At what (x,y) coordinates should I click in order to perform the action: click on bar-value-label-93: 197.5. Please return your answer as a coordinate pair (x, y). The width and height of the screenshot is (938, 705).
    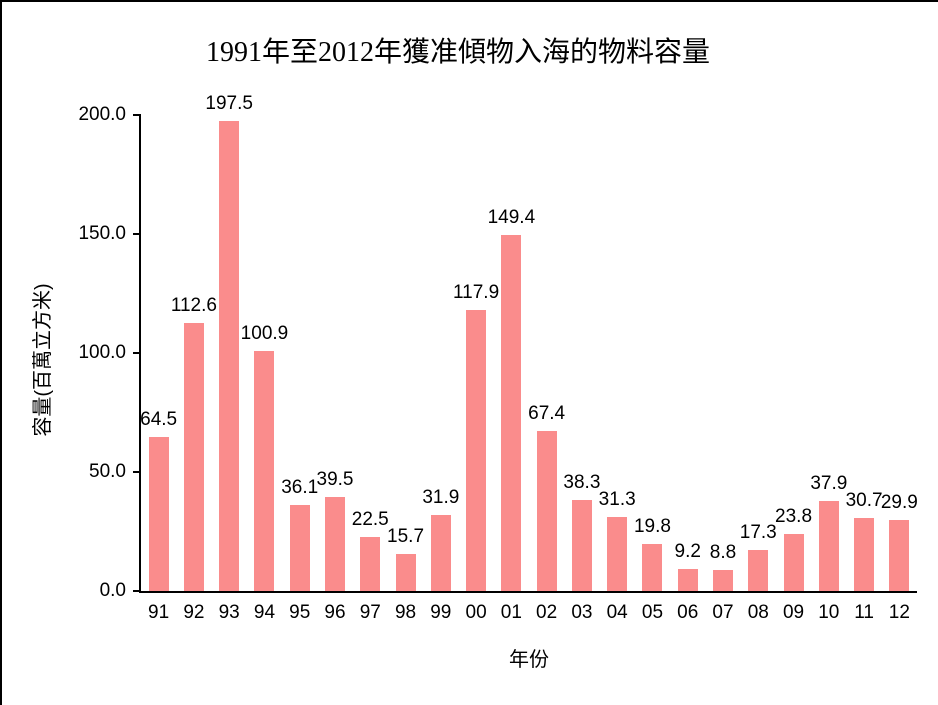
    Looking at the image, I should click on (229, 103).